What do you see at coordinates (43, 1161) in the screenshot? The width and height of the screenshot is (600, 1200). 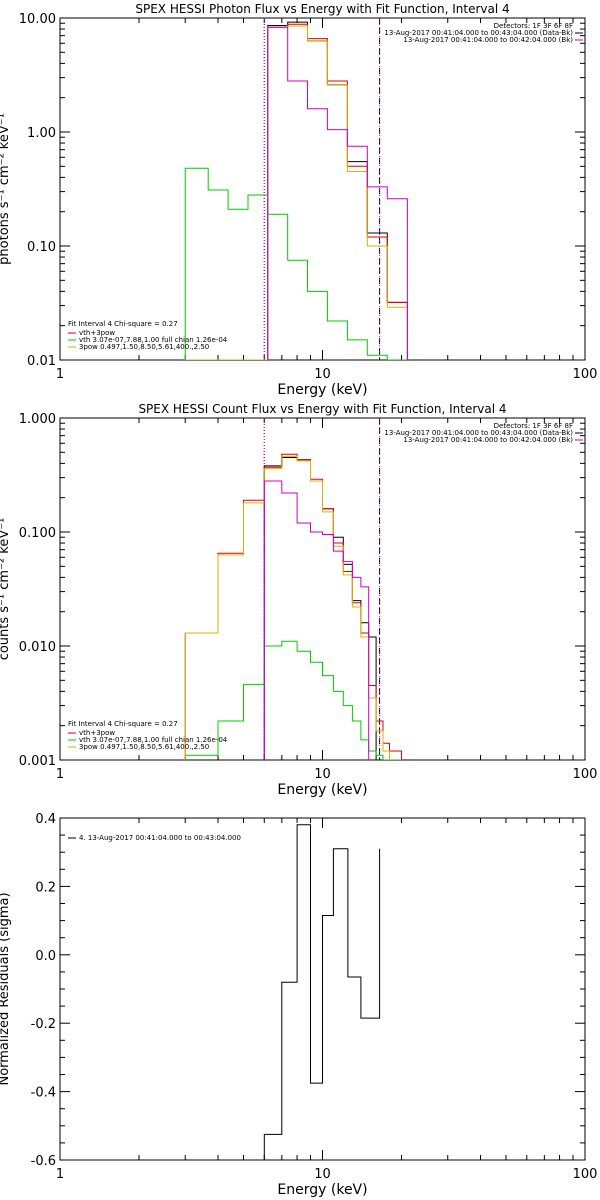 I see `y-tick-label: -0.6` at bounding box center [43, 1161].